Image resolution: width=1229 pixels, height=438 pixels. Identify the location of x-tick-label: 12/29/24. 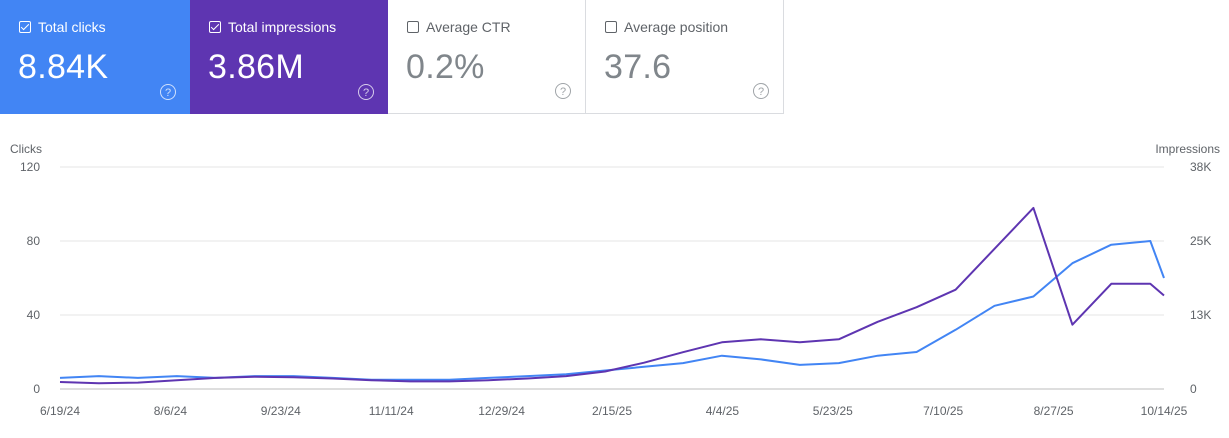
(501, 411).